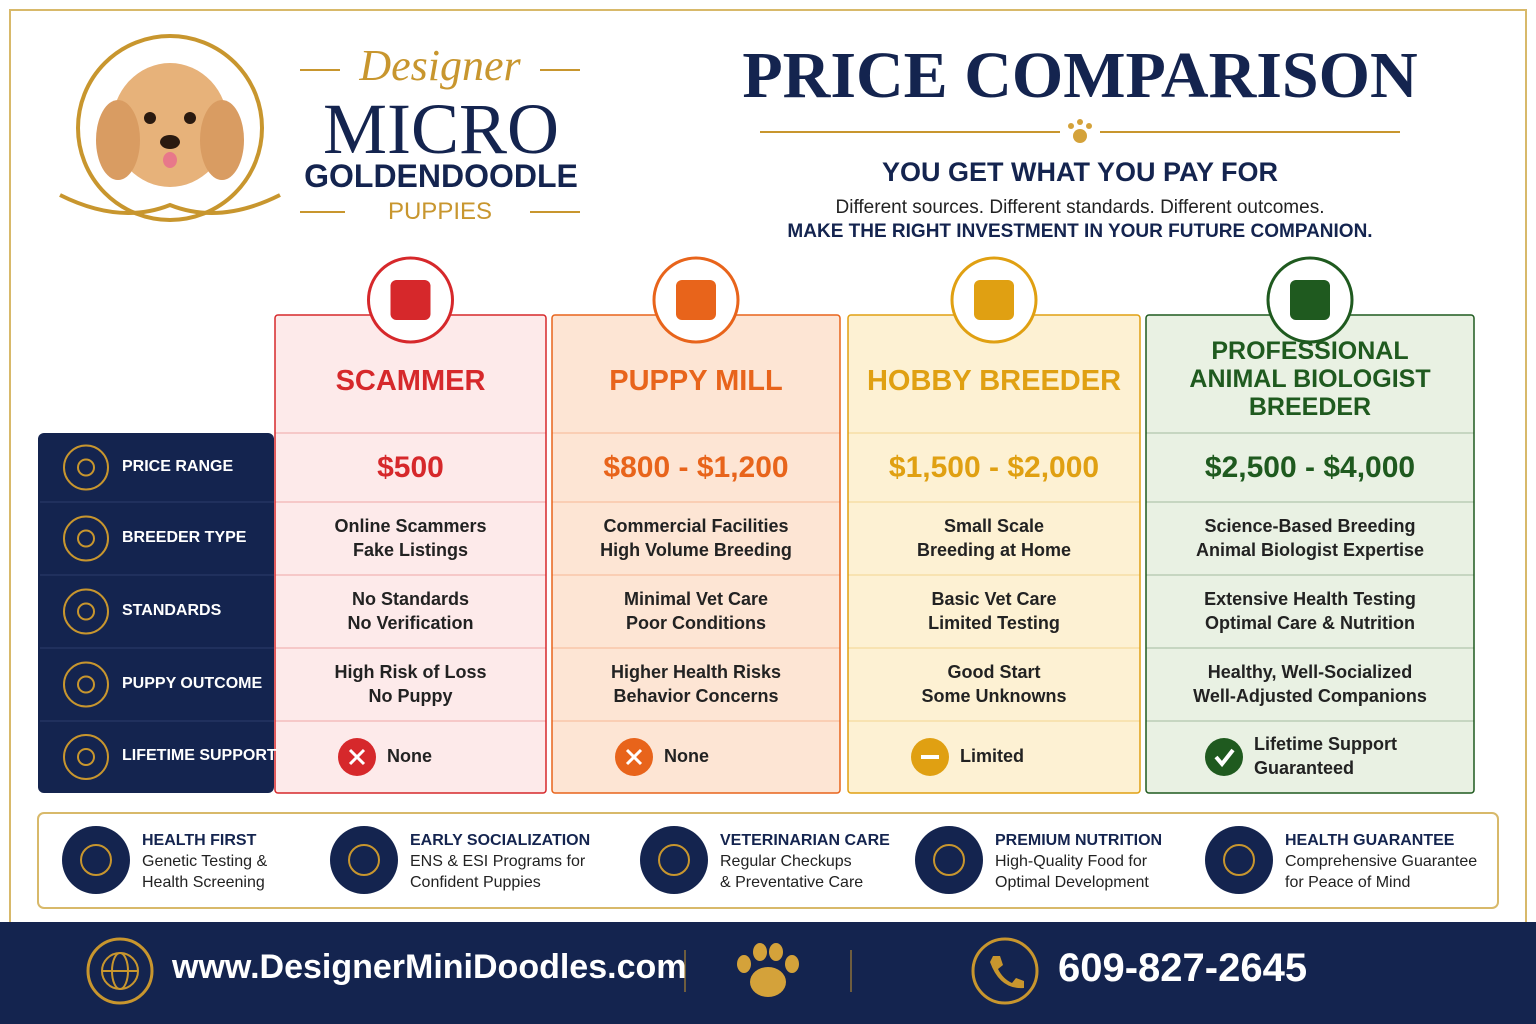 This screenshot has width=1536, height=1024. Describe the element at coordinates (475, 882) in the screenshot. I see `feature-text: Confident Puppies` at that location.